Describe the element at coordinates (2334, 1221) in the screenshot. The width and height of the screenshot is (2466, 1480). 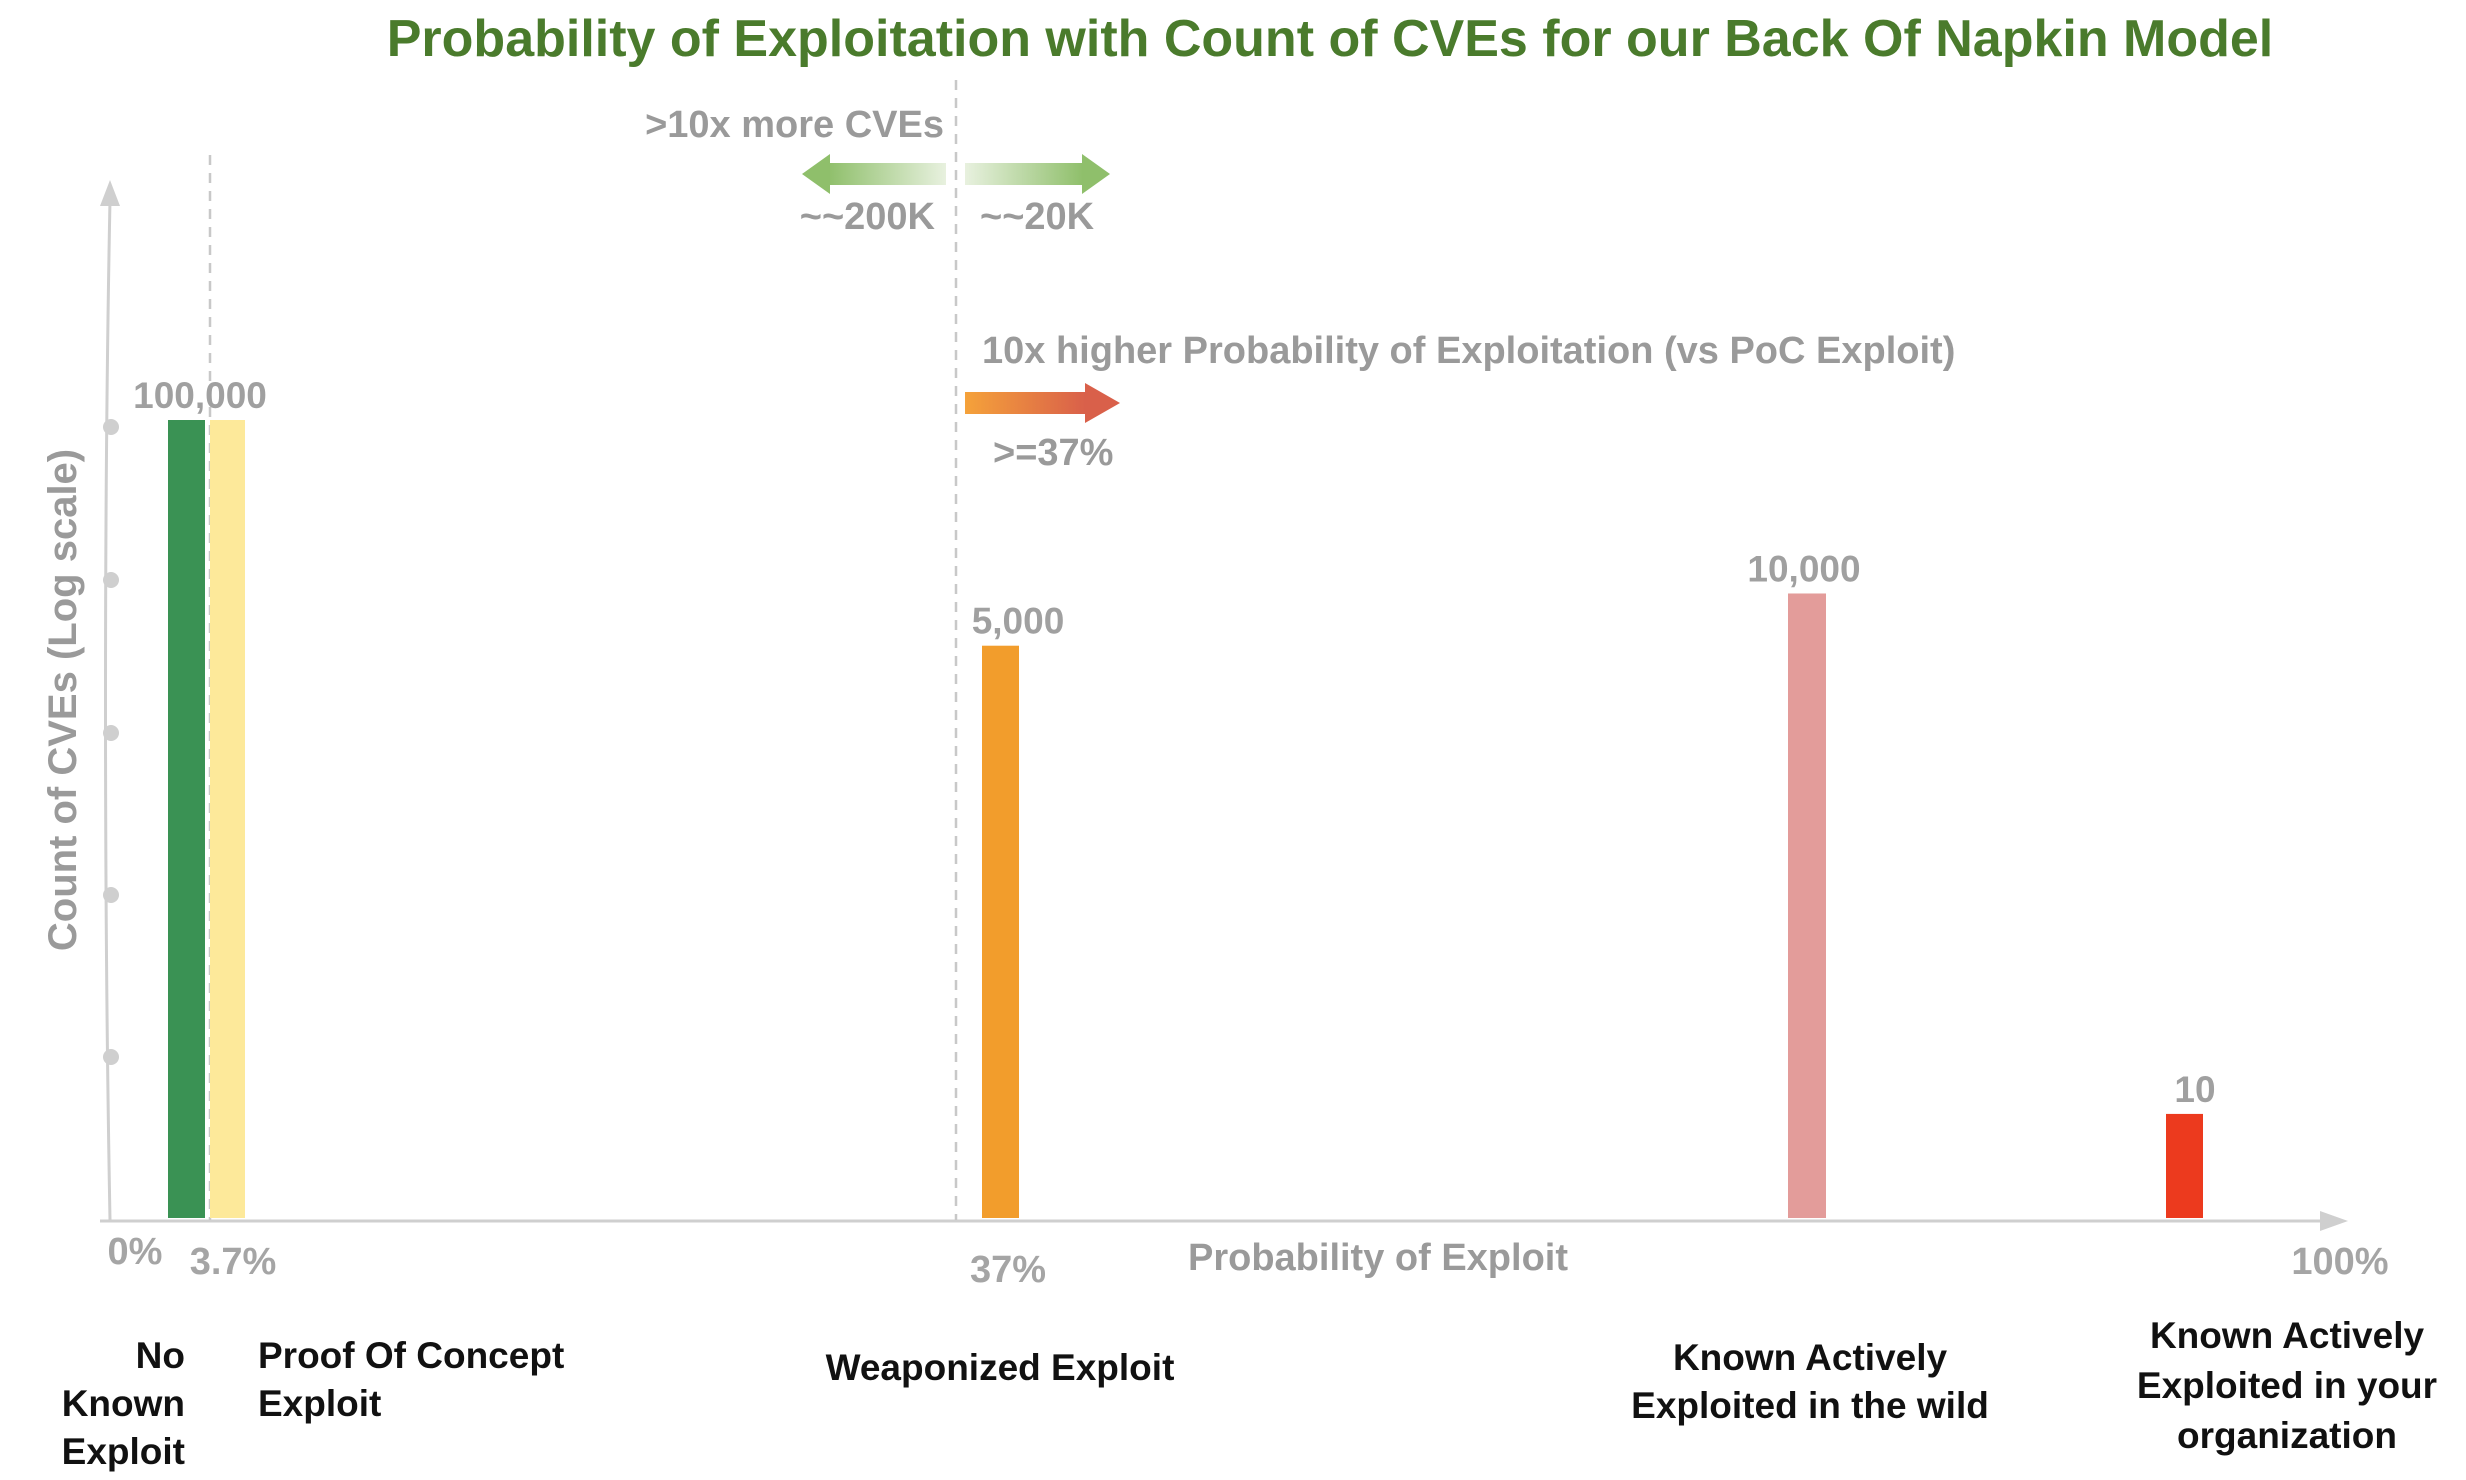
I see `x-axis-arrowhead` at that location.